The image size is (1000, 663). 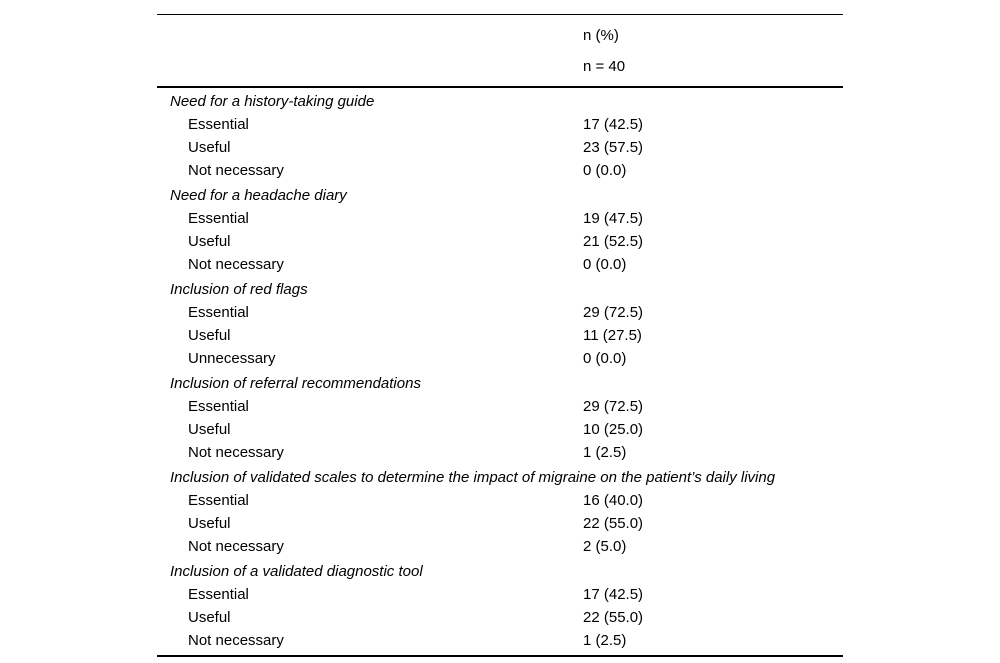 What do you see at coordinates (605, 546) in the screenshot?
I see `row-value: 2 (5.0)` at bounding box center [605, 546].